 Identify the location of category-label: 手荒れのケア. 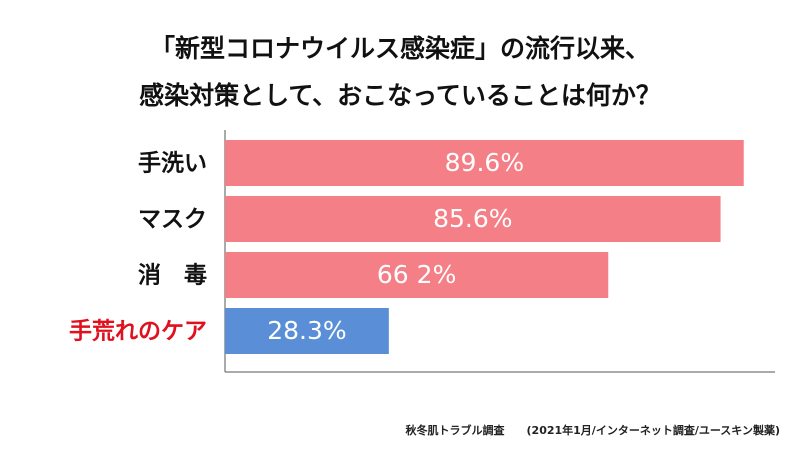
(138, 332).